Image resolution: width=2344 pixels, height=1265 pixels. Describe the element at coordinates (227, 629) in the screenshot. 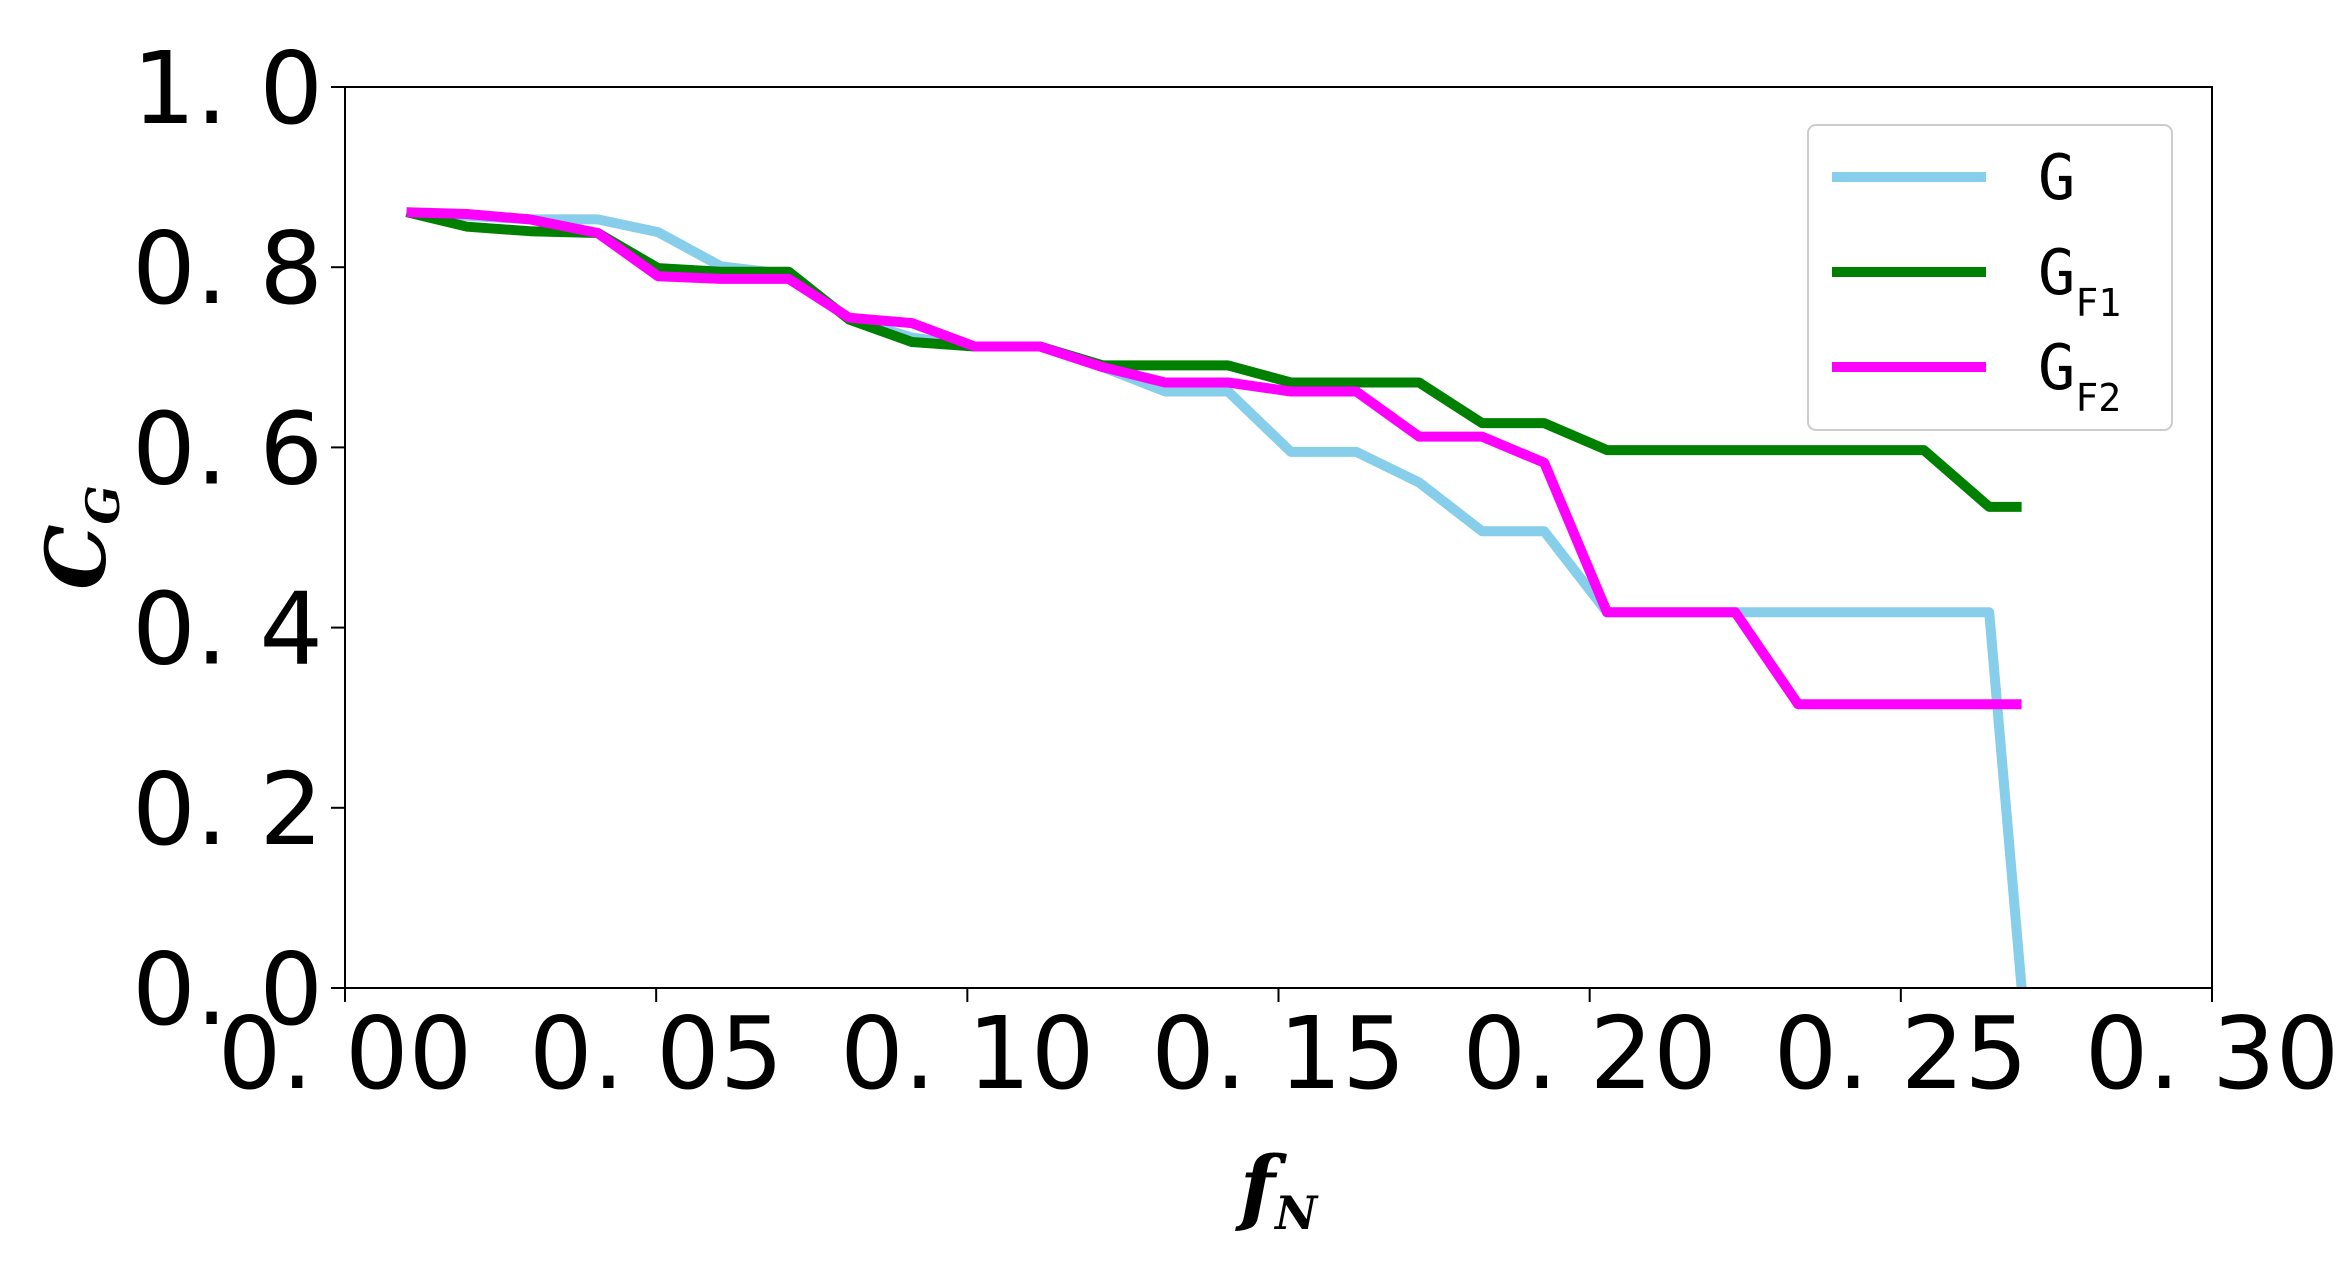

I see `y-tick-label: 0. 4` at that location.